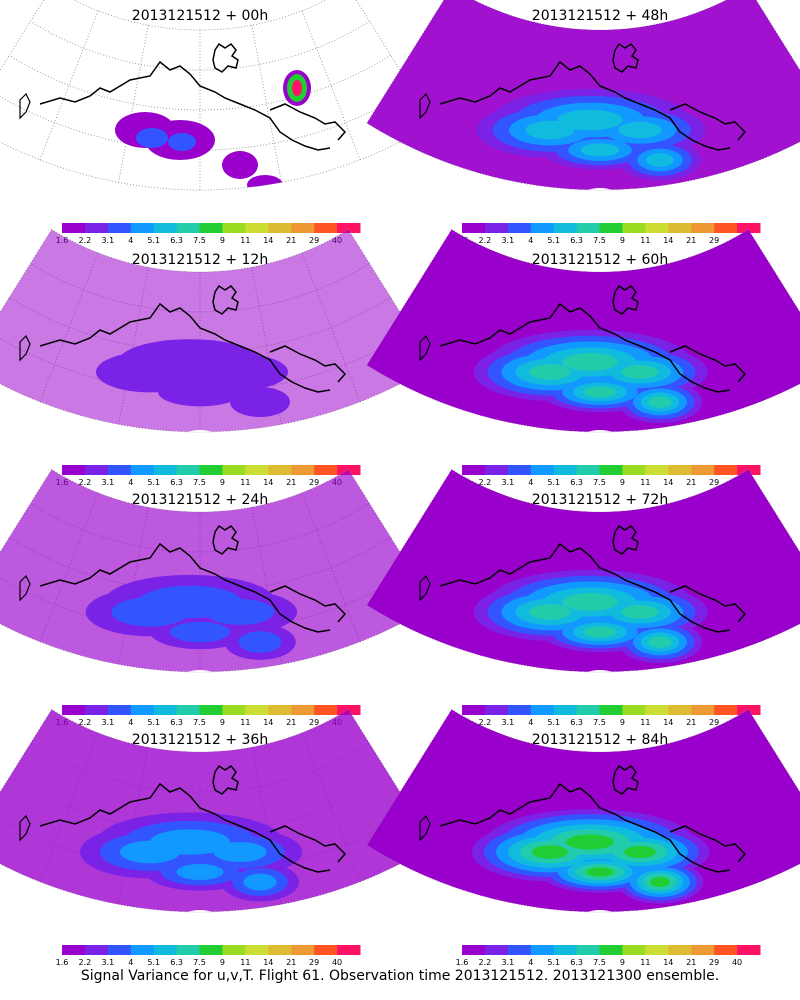  What do you see at coordinates (200, 16) in the screenshot?
I see `panel-title-00h: 2013121512 + 00h` at bounding box center [200, 16].